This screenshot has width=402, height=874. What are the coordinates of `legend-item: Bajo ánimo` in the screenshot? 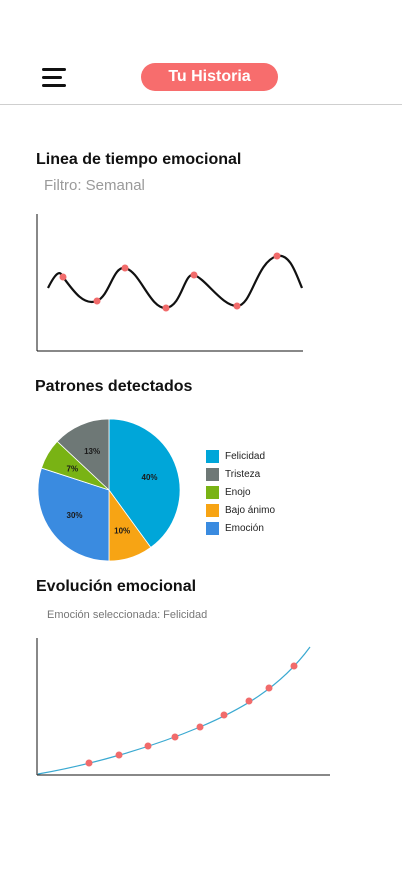 It's located at (240, 510).